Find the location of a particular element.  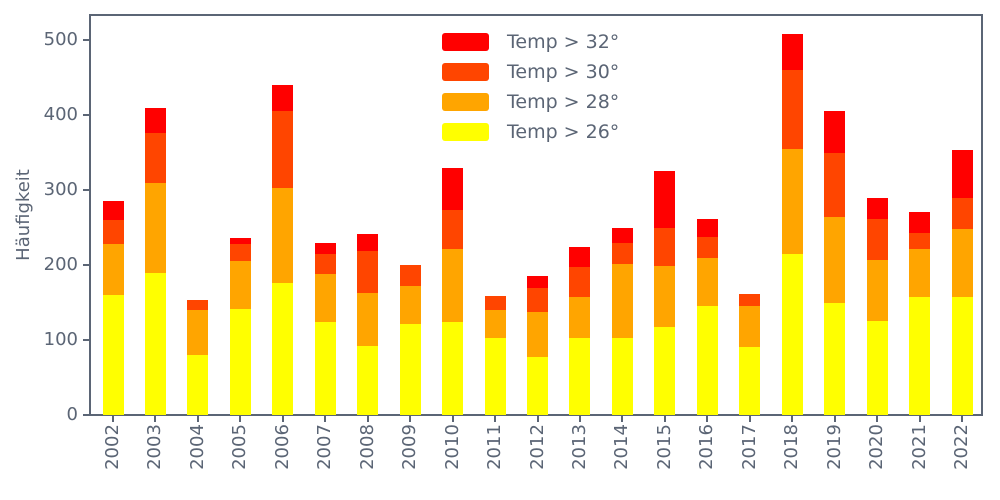

legend-entry-0: Temp > 32° is located at coordinates (530, 42).